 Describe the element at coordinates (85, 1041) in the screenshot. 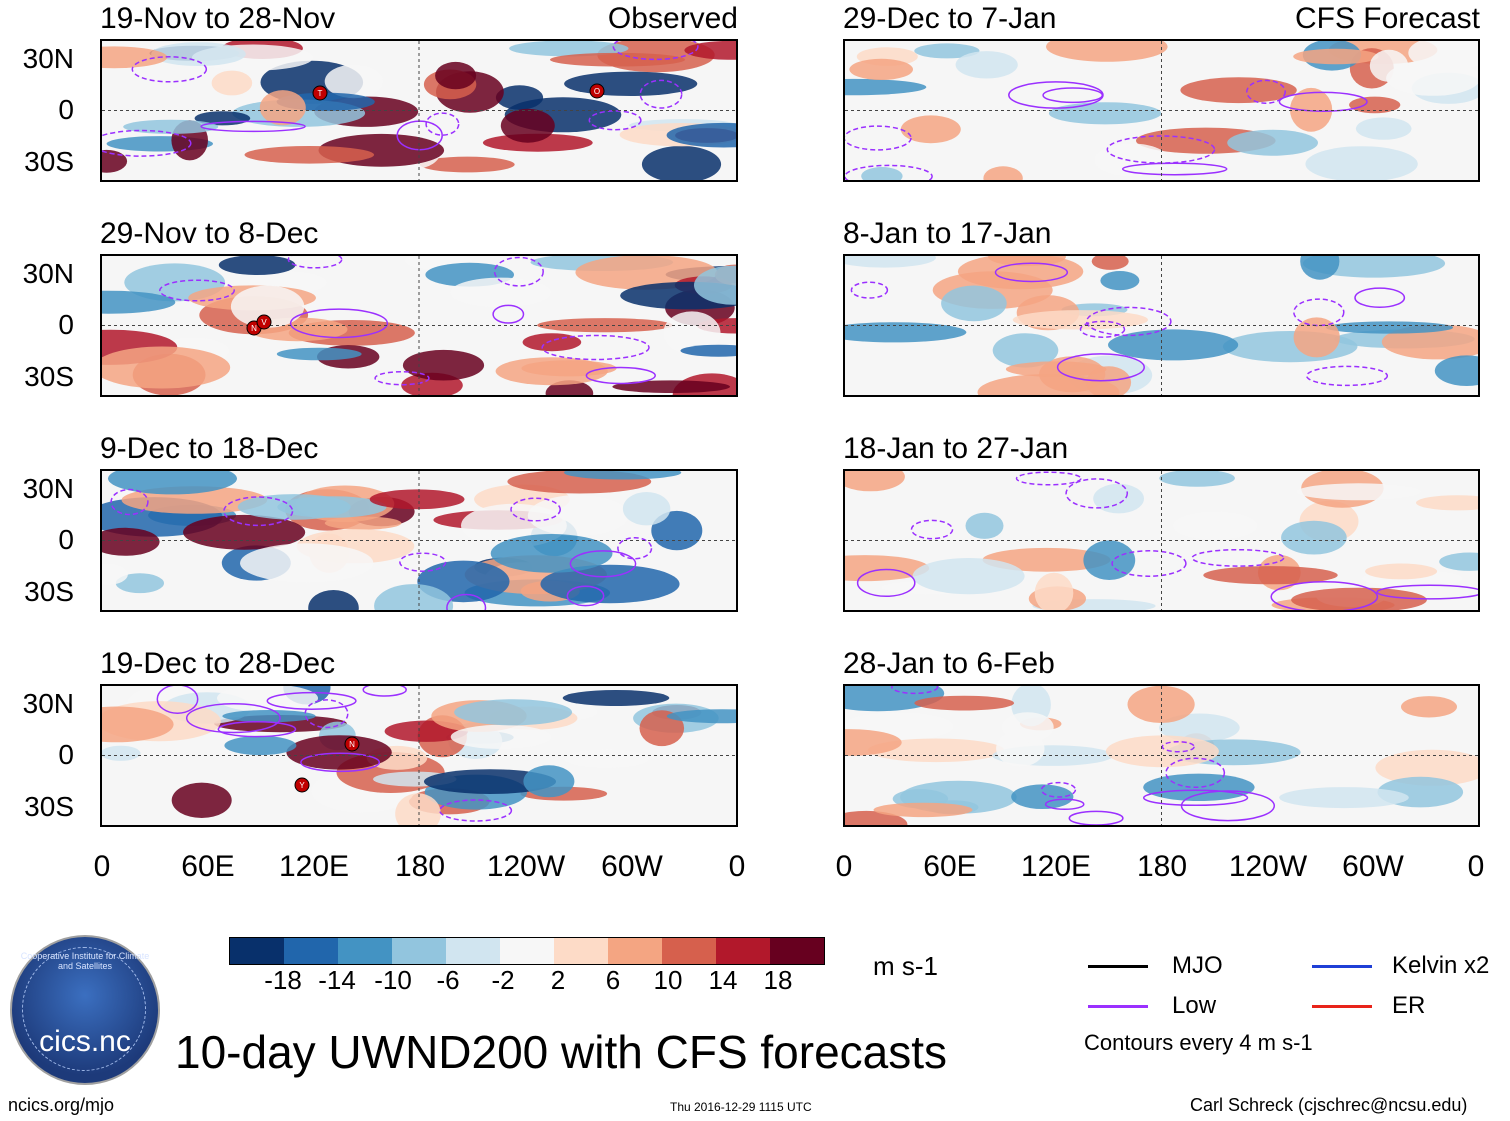

I see `logo-text: cics.nc` at that location.